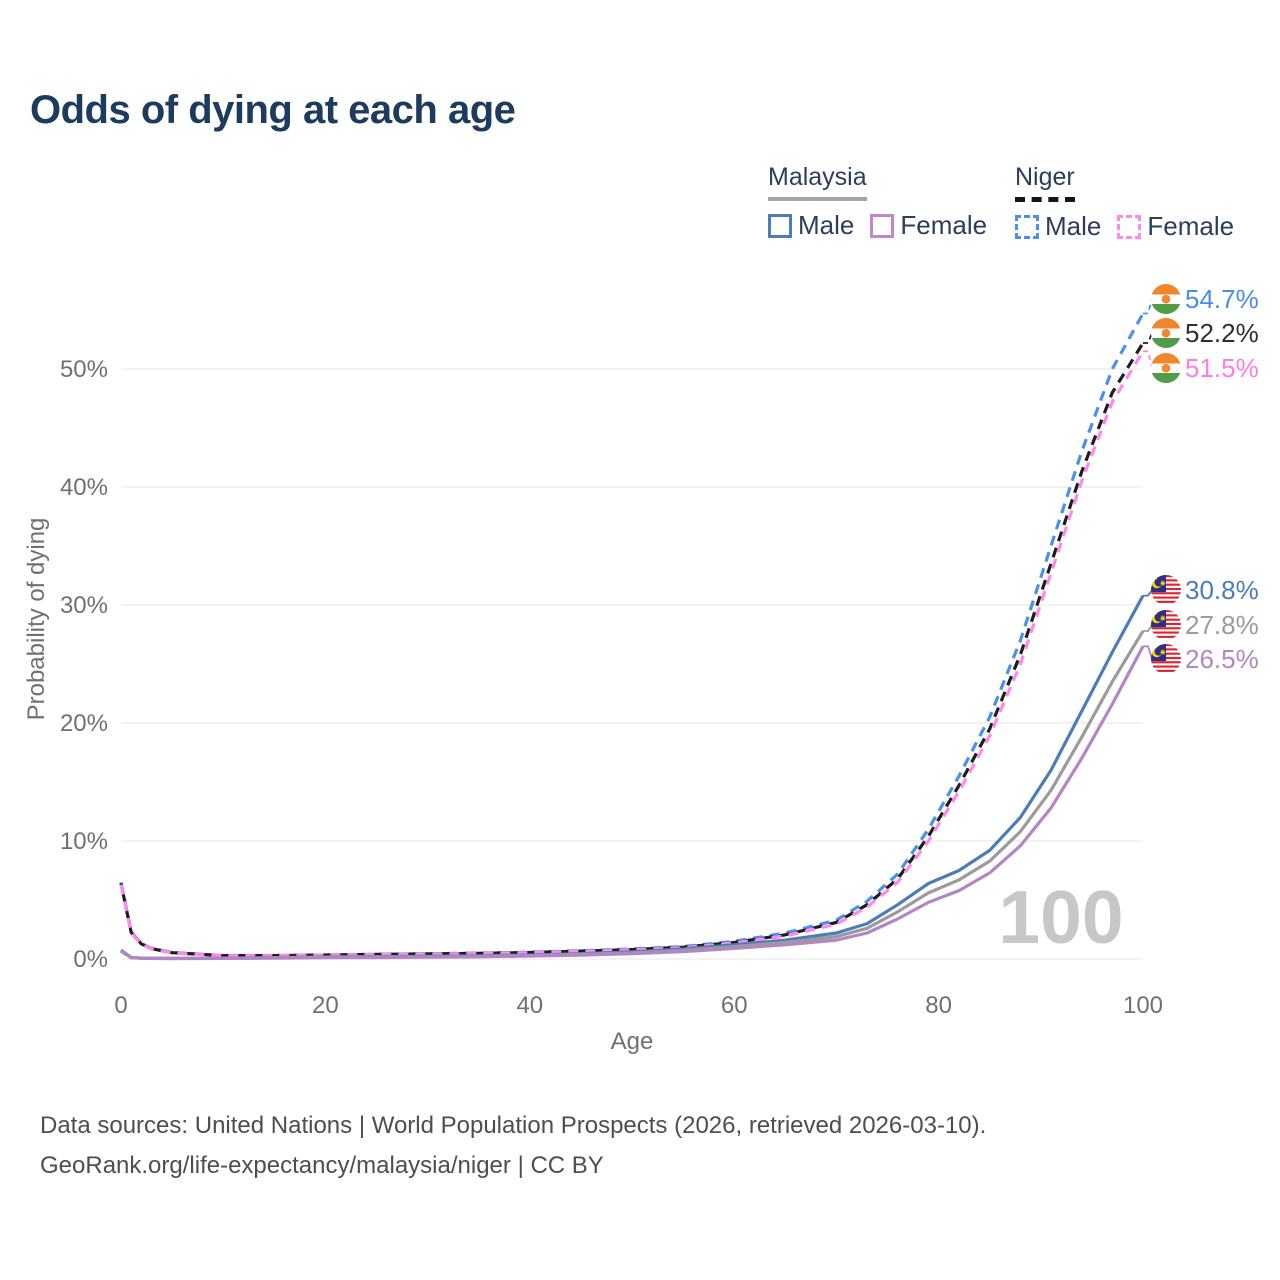 Image resolution: width=1280 pixels, height=1280 pixels. Describe the element at coordinates (84, 605) in the screenshot. I see `y-tick-label-30: 30%` at that location.